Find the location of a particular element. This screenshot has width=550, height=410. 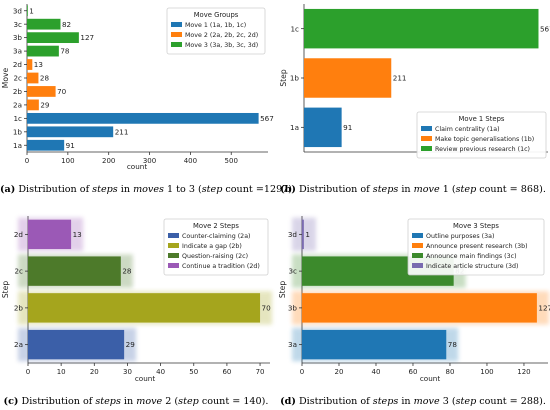

bar-3b is located at coordinates (419, 308).